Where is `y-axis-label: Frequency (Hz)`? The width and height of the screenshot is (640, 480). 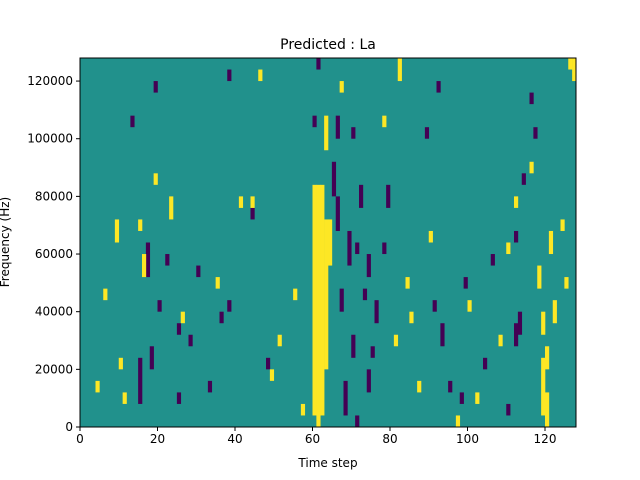 y-axis-label: Frequency (Hz) is located at coordinates (6, 242).